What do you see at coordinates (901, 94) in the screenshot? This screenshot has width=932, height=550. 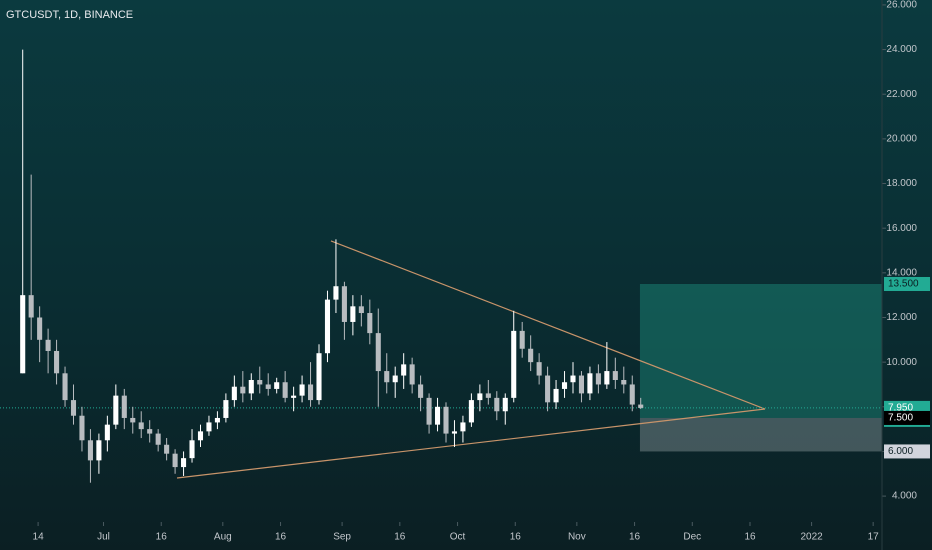 I see `y-tick-label: 22.000` at bounding box center [901, 94].